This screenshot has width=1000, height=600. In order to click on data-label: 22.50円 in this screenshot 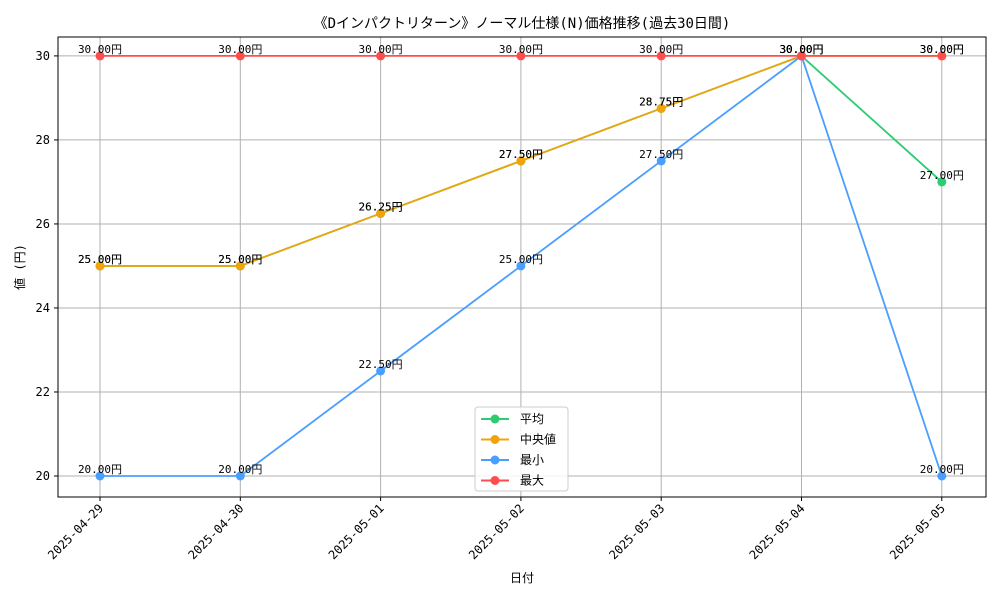, I will do `click(381, 364)`.